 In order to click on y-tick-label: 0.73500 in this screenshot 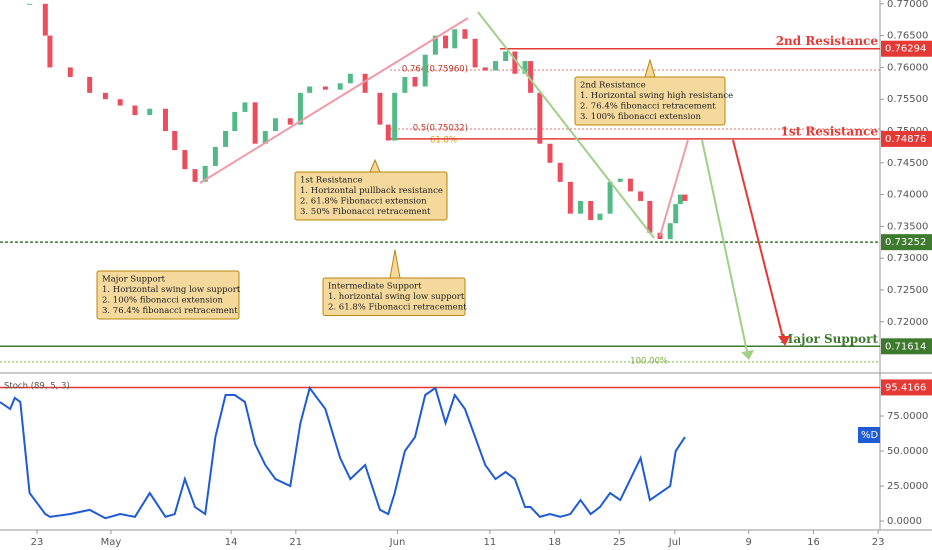, I will do `click(907, 226)`.